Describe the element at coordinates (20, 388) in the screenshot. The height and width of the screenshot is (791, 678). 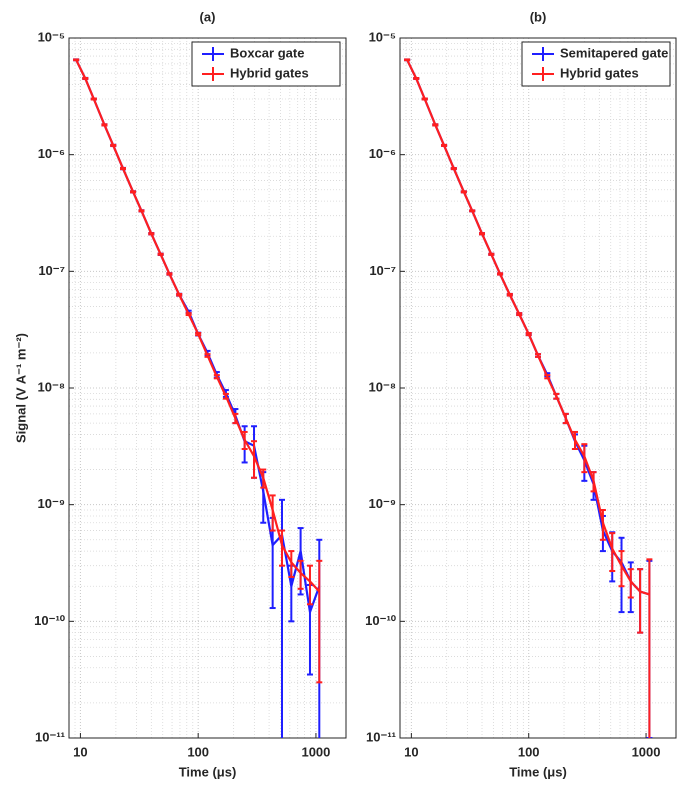
I see `y-axis-label: Signal (V A⁻¹ m⁻²)` at that location.